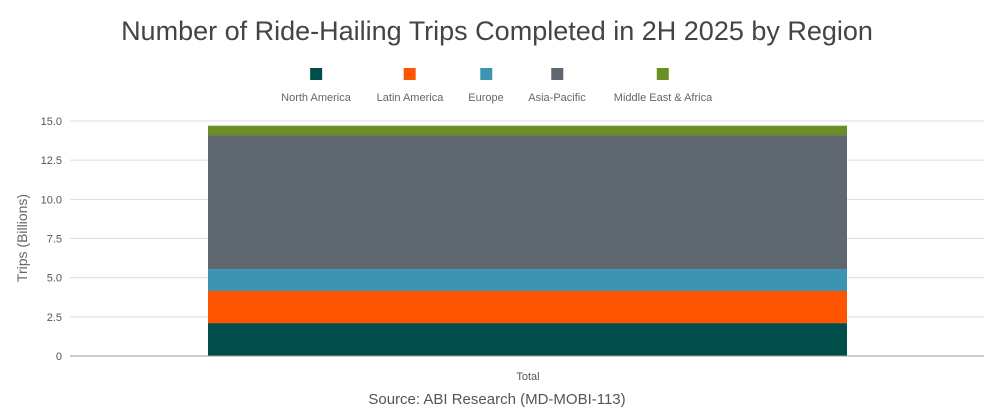 Image resolution: width=994 pixels, height=420 pixels. I want to click on legend-label-middle-east-africa: Middle East & Africa, so click(663, 98).